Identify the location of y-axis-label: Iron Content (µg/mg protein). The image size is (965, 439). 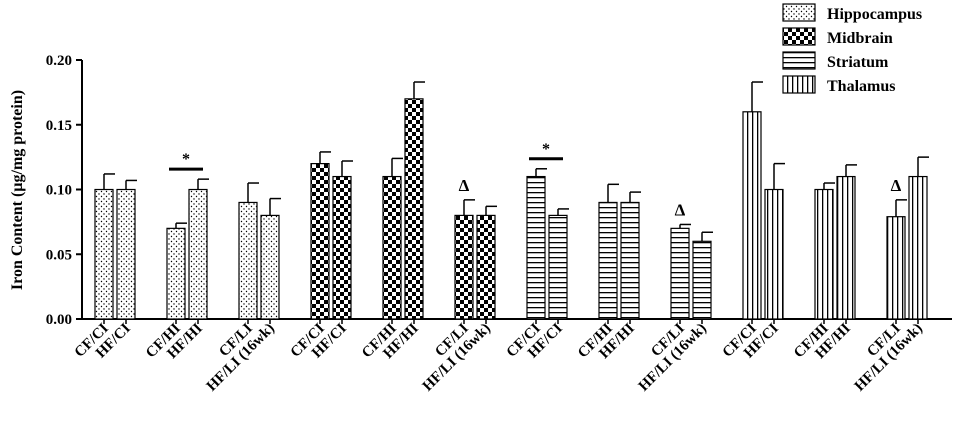
(17, 190).